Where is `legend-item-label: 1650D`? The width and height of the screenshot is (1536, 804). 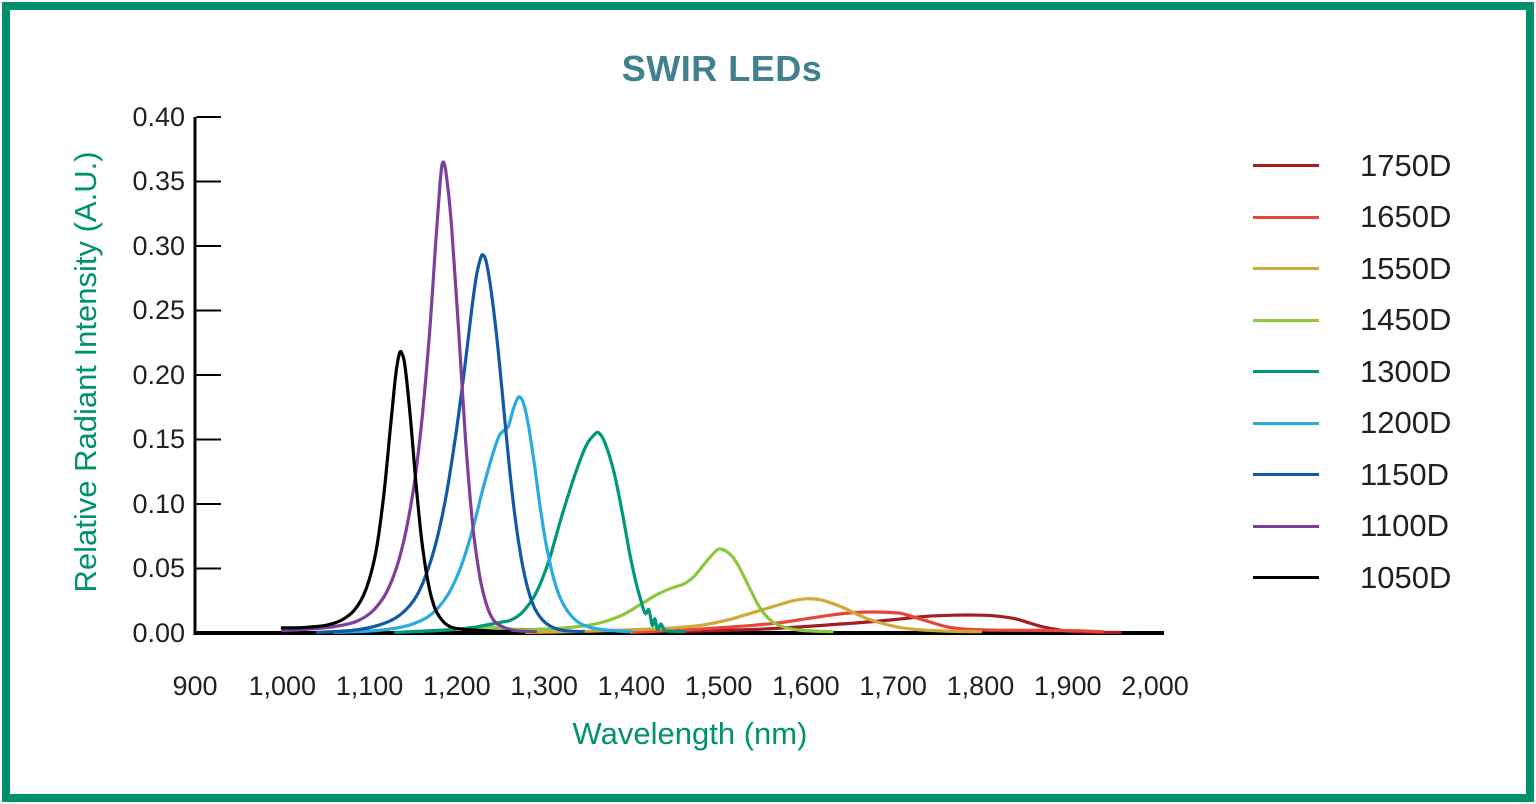
legend-item-label: 1650D is located at coordinates (1406, 217).